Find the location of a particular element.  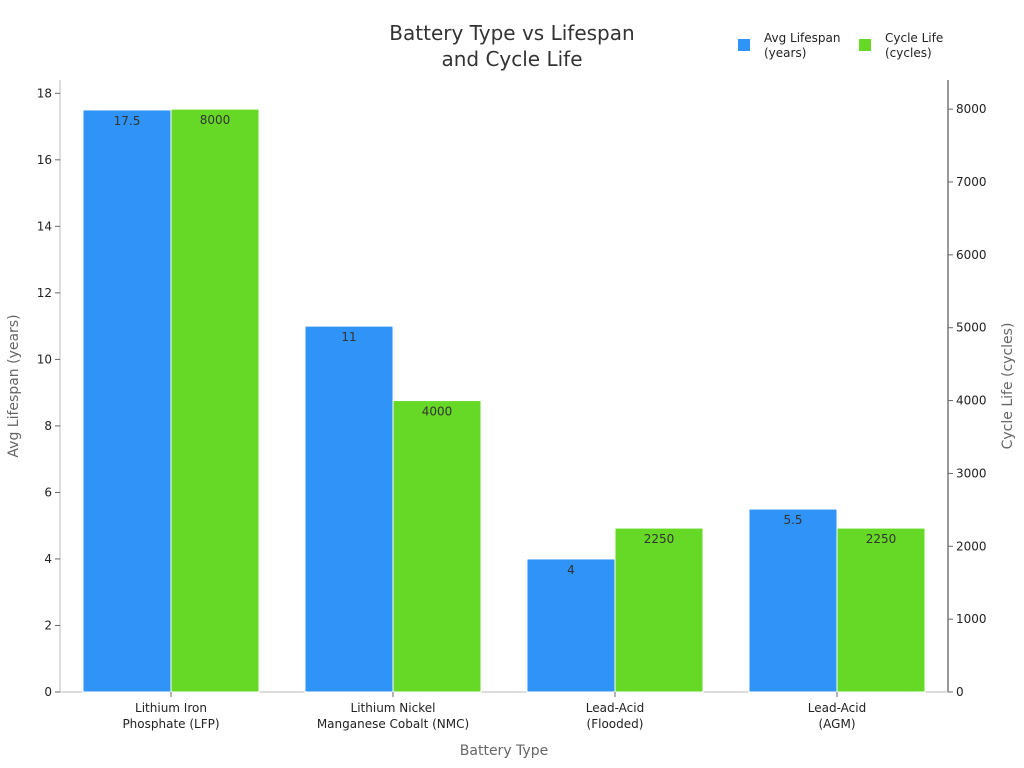

y-left-tick-label: 16 is located at coordinates (44, 160).